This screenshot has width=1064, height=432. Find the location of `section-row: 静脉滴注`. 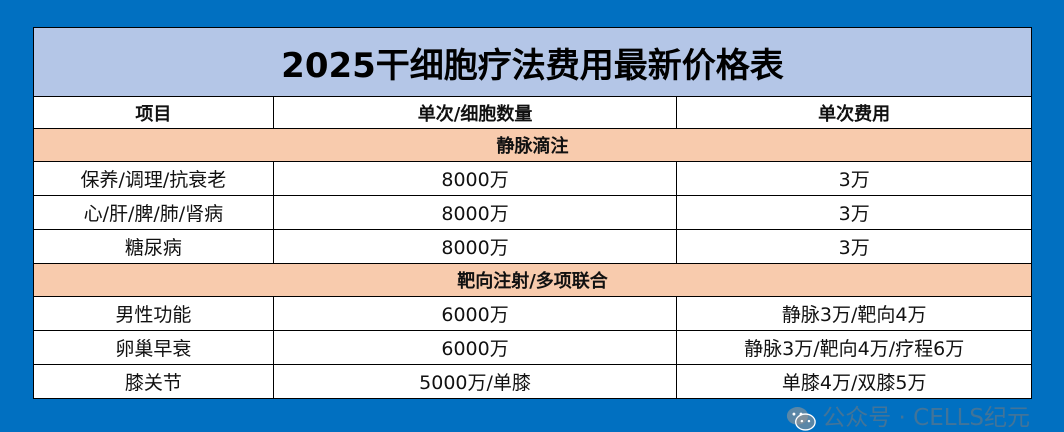

section-row: 静脉滴注 is located at coordinates (532, 145).